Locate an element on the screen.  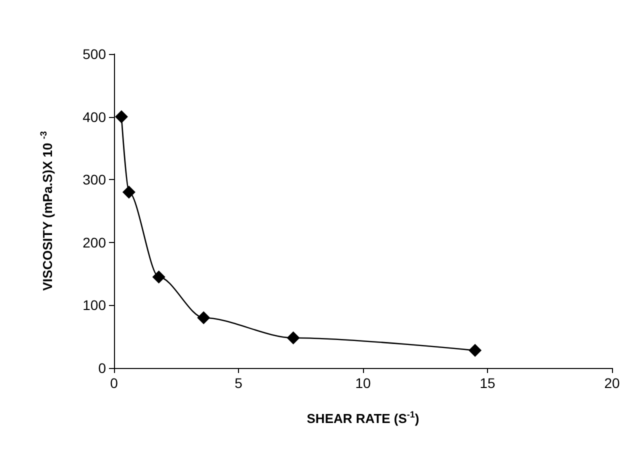
y-tick-label: 500 is located at coordinates (94, 54).